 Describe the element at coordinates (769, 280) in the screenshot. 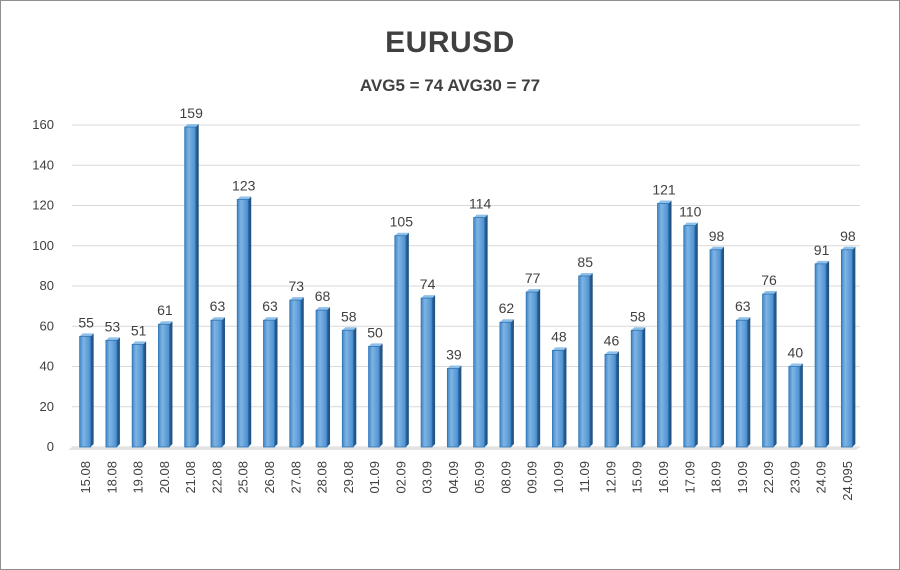

I see `data-label: 76` at that location.